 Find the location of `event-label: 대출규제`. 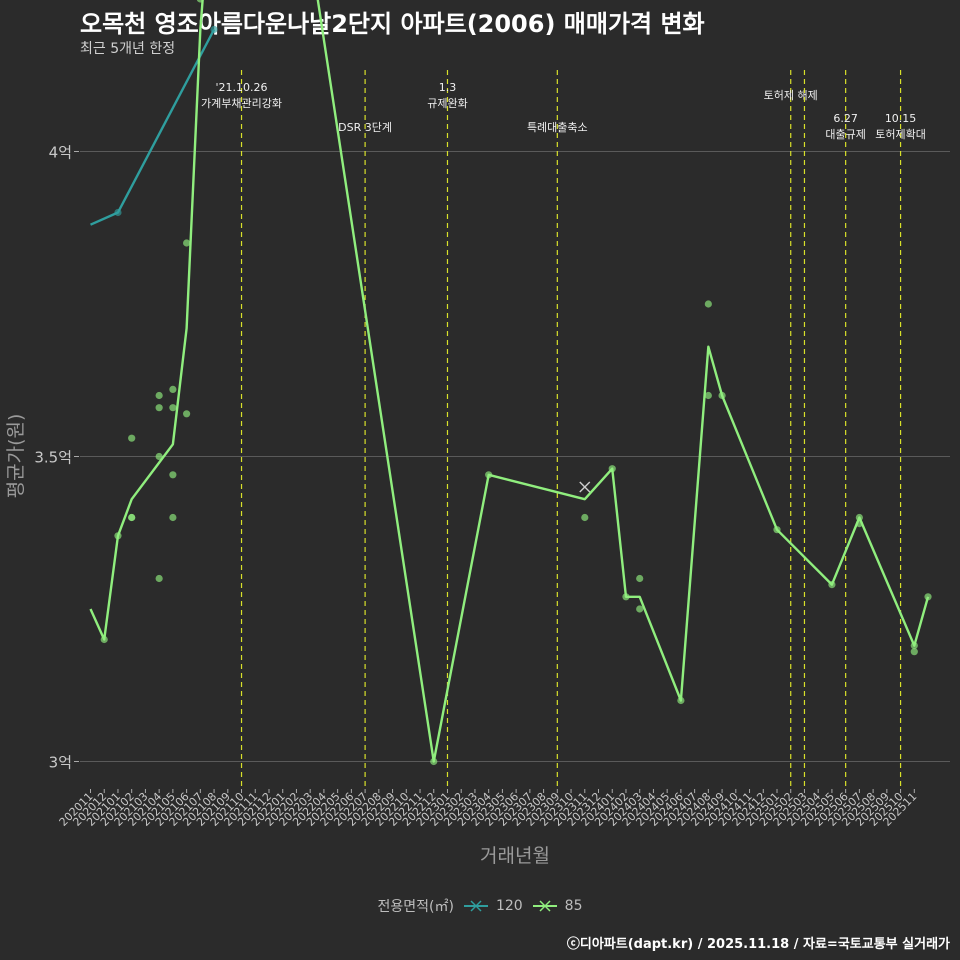

event-label: 대출규제 is located at coordinates (845, 134).